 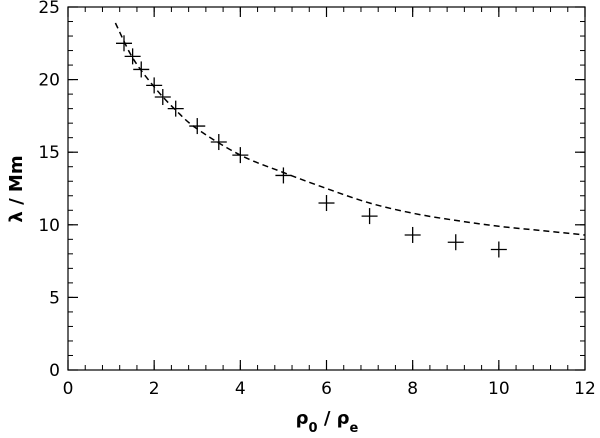 I want to click on x-axis-title: ρ0 / ρe, so click(x=327, y=421).